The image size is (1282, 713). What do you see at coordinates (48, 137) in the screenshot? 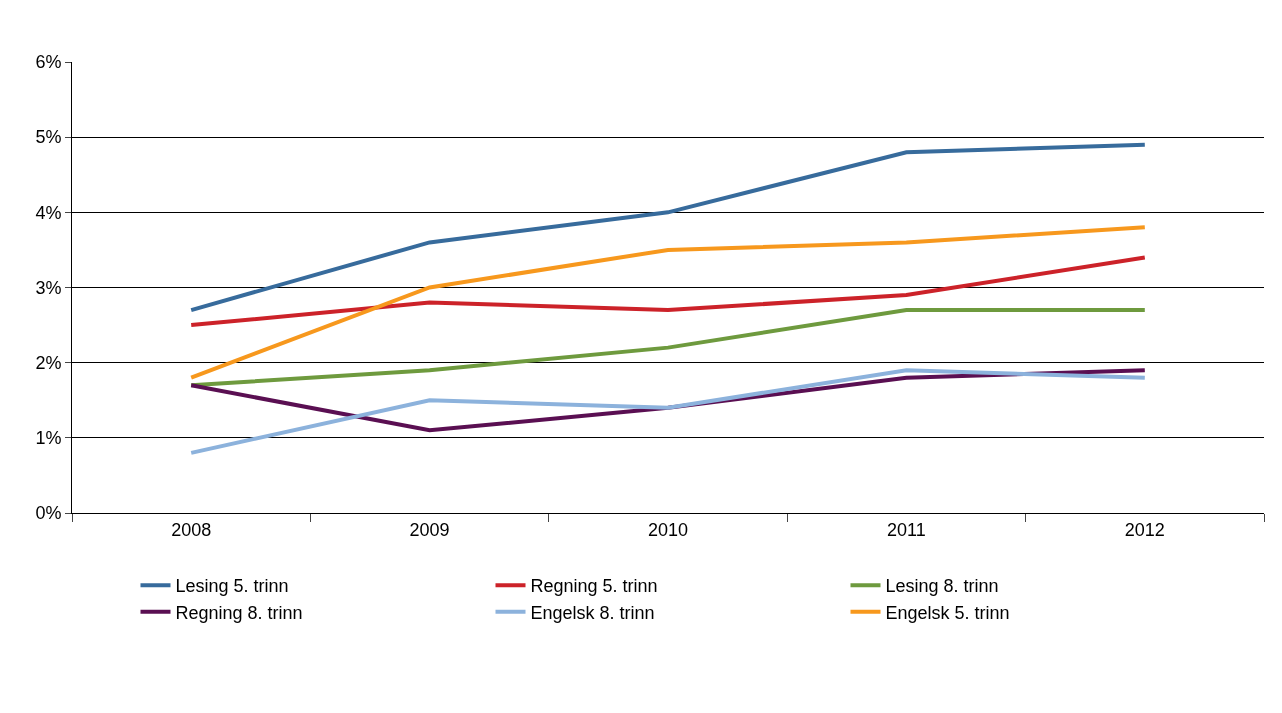
I see `y-tick-label: 5%` at bounding box center [48, 137].